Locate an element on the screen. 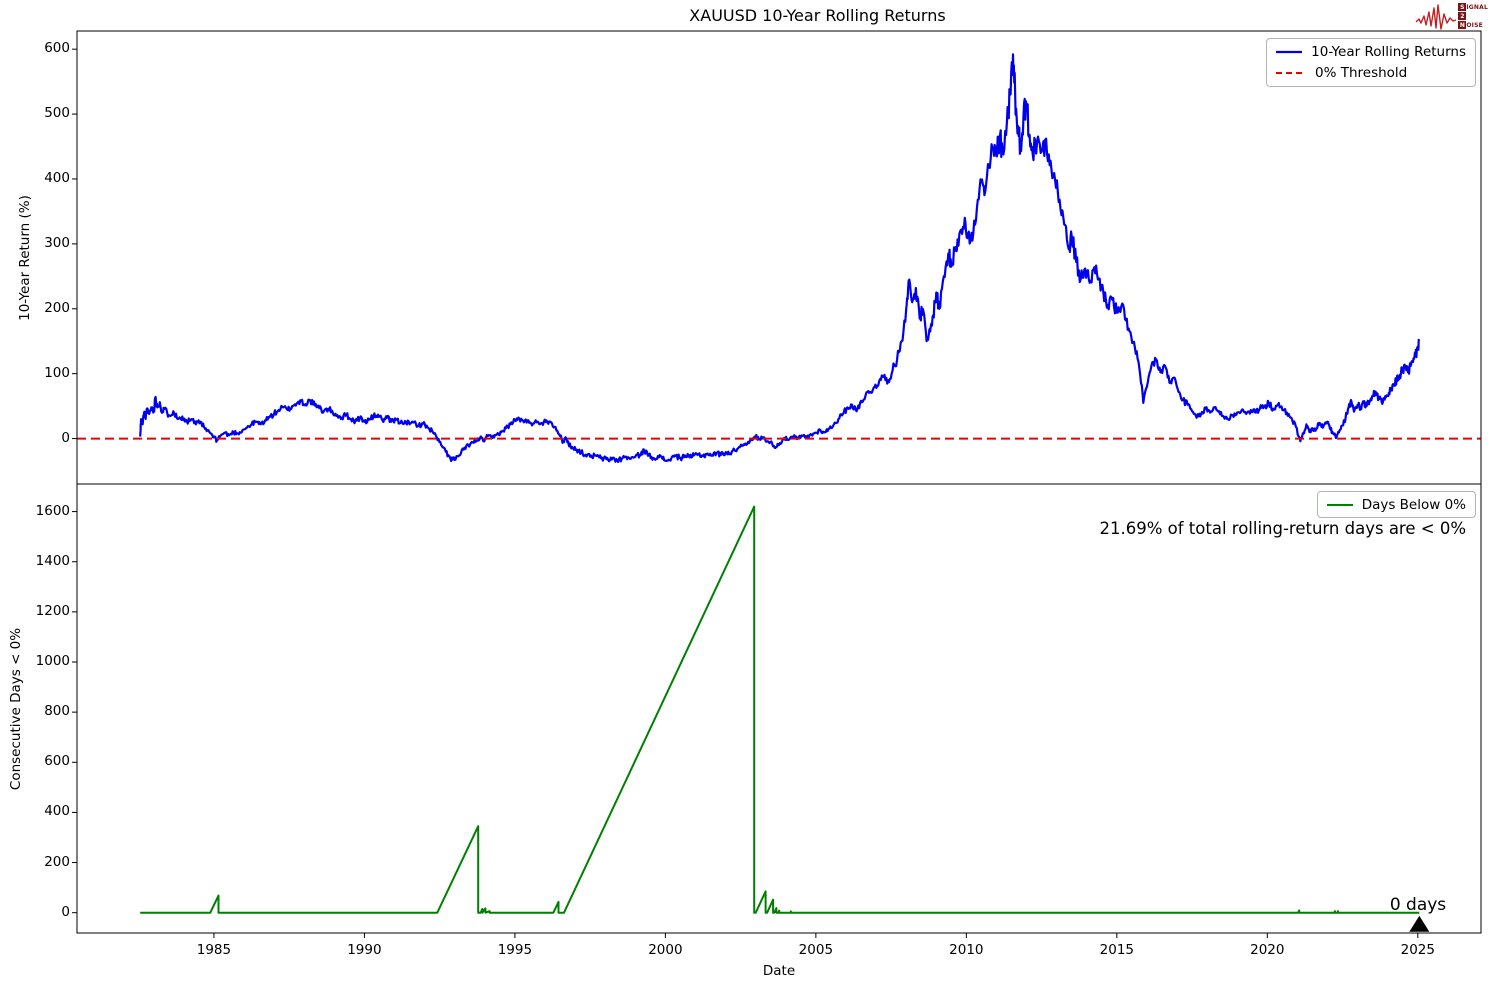 Image resolution: width=1490 pixels, height=989 pixels. legend-item-rolling-returns: 10-Year Rolling Returns is located at coordinates (1371, 52).